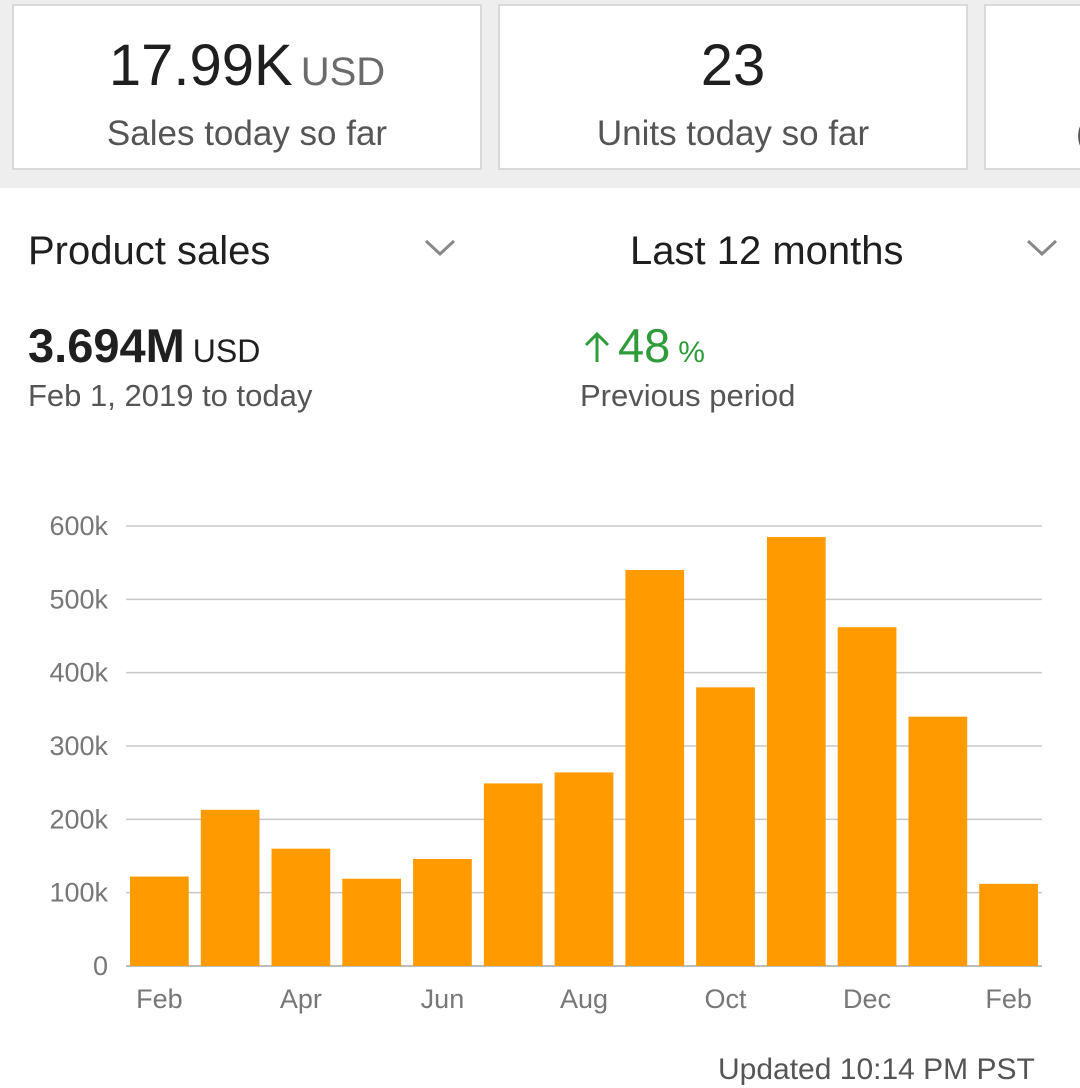 The width and height of the screenshot is (1080, 1088). I want to click on arrow-up-icon, so click(597, 346).